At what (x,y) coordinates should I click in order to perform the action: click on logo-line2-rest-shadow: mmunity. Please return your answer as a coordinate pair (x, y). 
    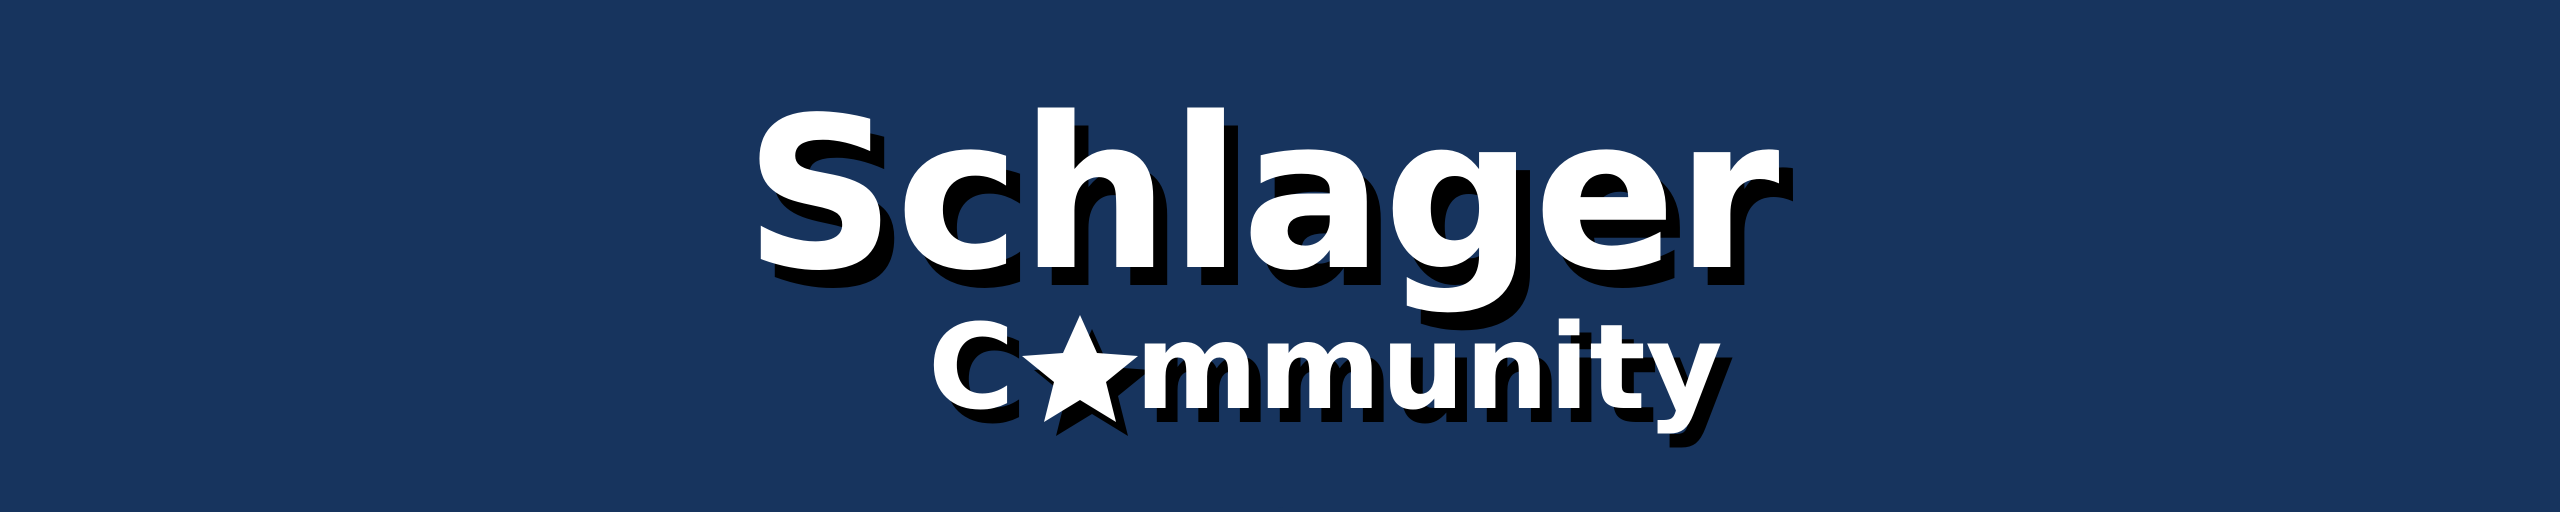
    Looking at the image, I should click on (1441, 381).